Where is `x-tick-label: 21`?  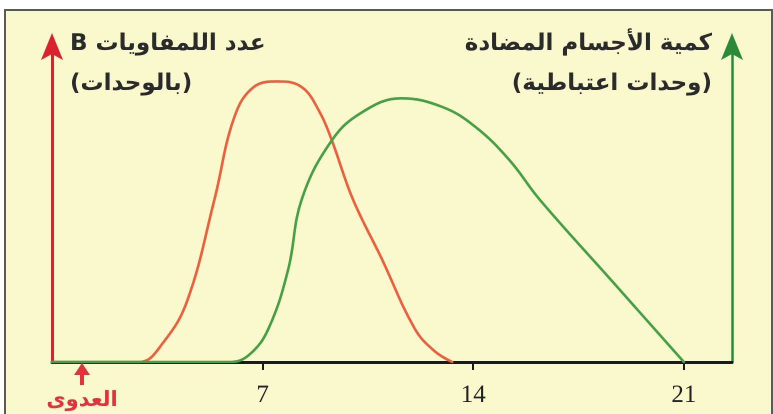
x-tick-label: 21 is located at coordinates (683, 394).